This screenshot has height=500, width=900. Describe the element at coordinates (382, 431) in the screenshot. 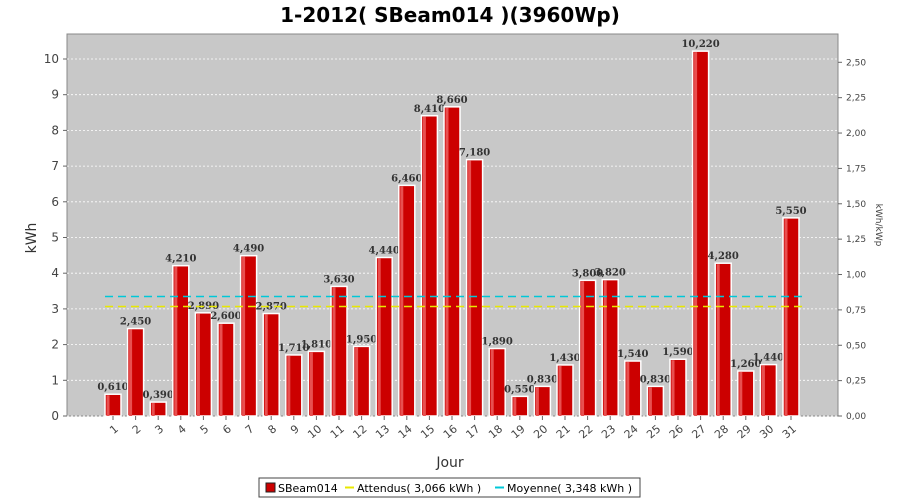

I see `x-tick-label: 13` at that location.